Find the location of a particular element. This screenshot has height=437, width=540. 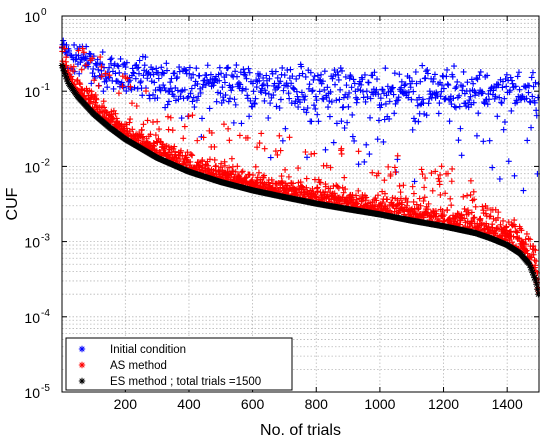

legend-label: AS method is located at coordinates (138, 366).